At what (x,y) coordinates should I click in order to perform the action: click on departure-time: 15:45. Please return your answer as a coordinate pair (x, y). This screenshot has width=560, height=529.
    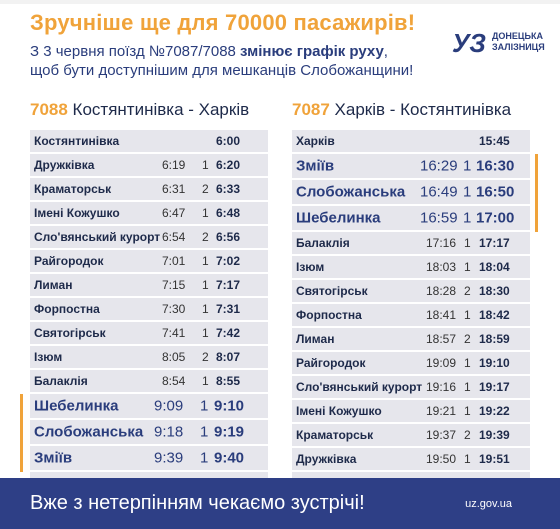
    Looking at the image, I should click on (494, 141).